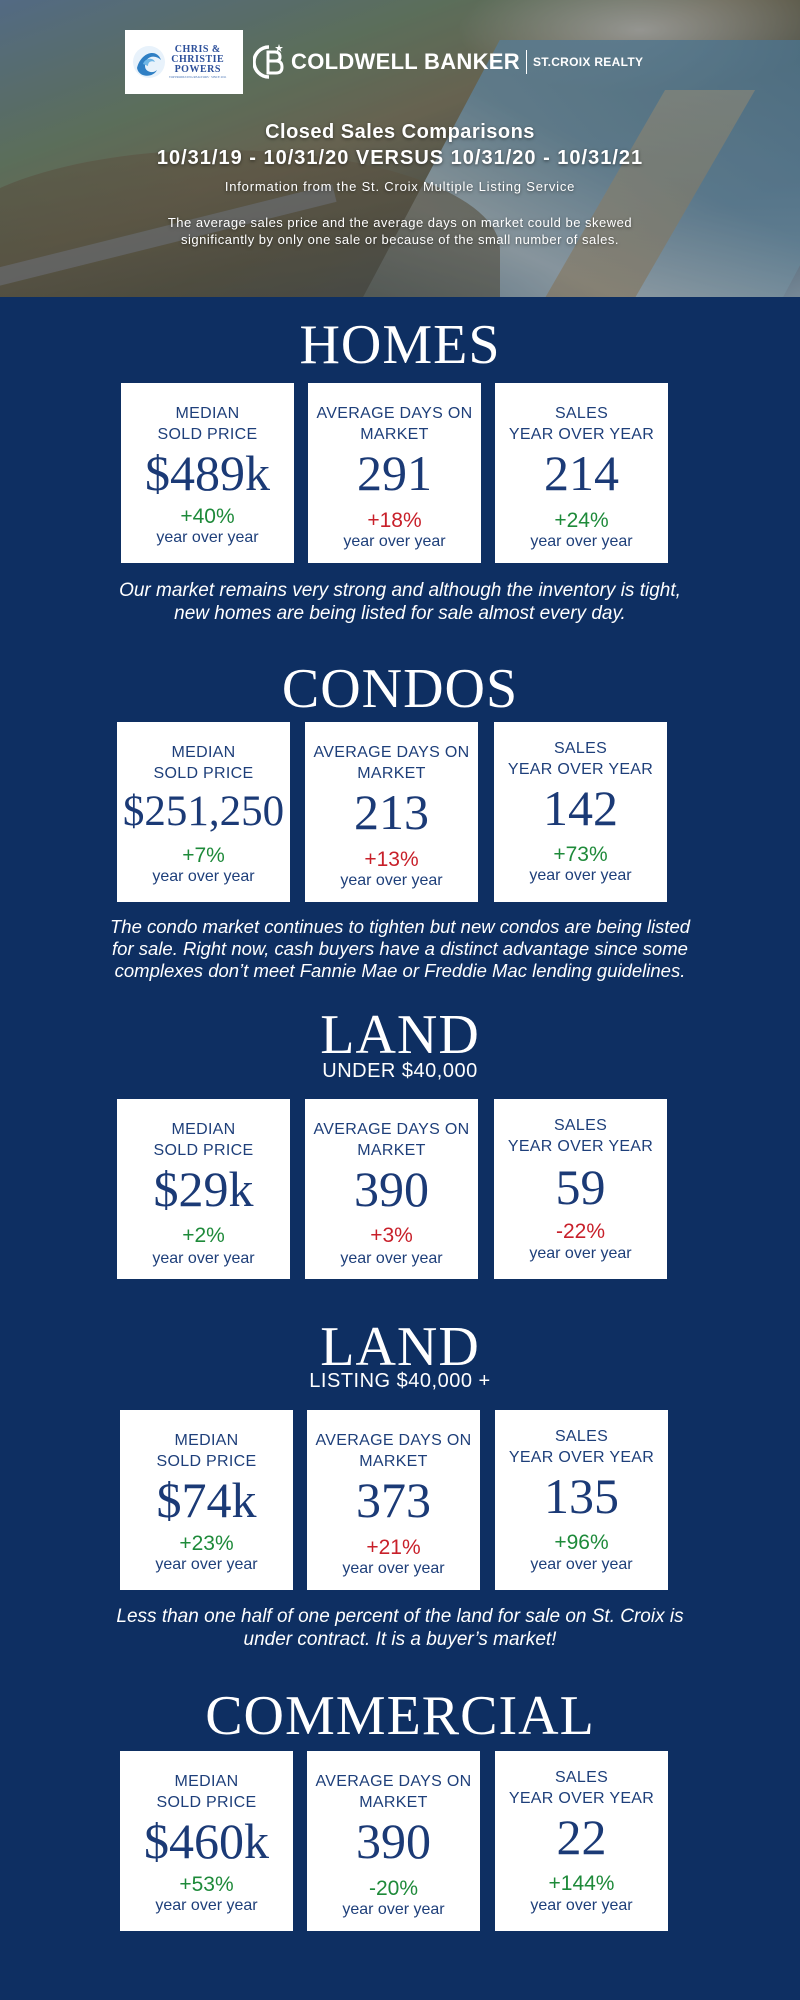 The image size is (800, 2000). Describe the element at coordinates (393, 1547) in the screenshot. I see `card-change: +21%` at that location.